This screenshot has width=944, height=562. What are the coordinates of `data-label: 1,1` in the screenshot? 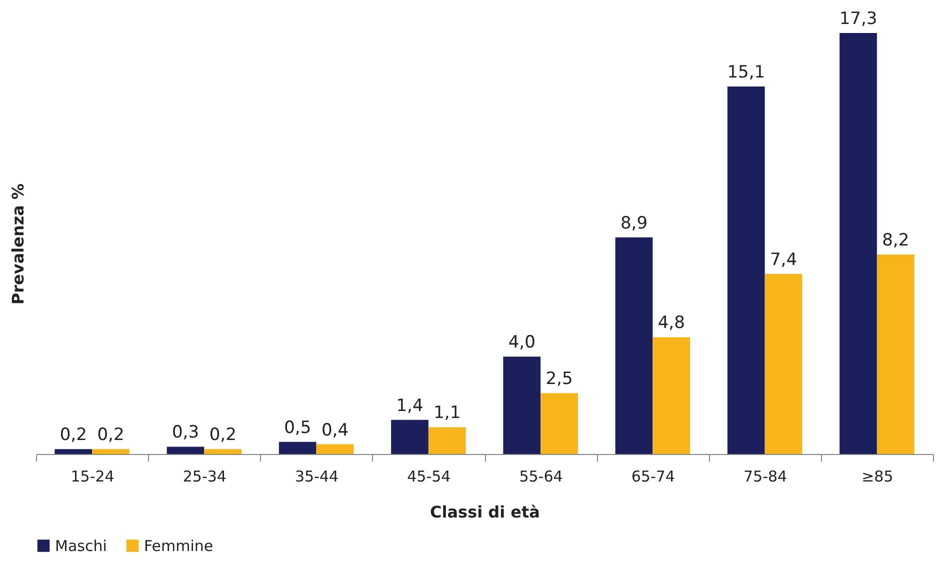 It's located at (447, 413).